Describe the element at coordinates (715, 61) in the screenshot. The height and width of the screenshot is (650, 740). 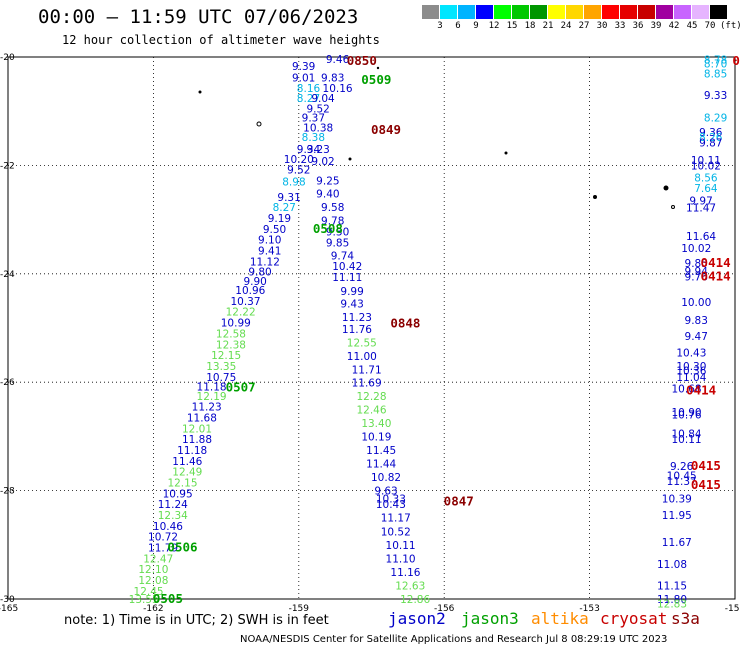
I see `wave-height-value: 8.78` at that location.